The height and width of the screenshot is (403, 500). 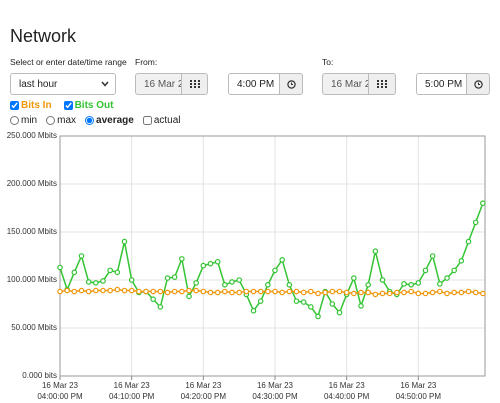 I want to click on actual-checkbox, so click(x=147, y=120).